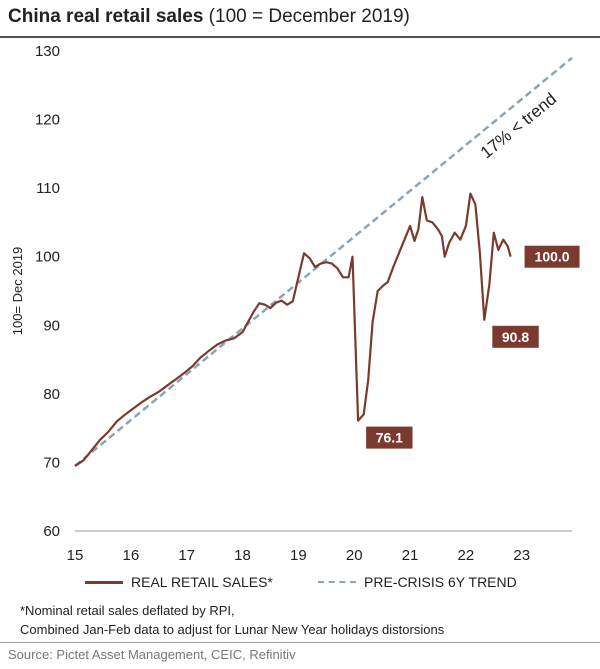  I want to click on x-tick-label: 15, so click(75, 555).